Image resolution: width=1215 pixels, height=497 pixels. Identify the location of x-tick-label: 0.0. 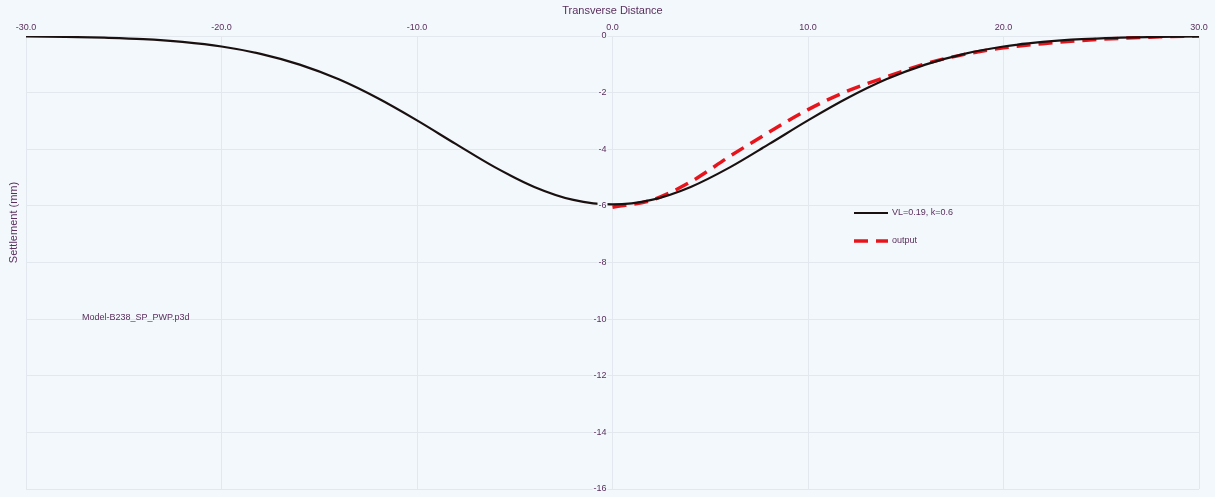
(612, 27).